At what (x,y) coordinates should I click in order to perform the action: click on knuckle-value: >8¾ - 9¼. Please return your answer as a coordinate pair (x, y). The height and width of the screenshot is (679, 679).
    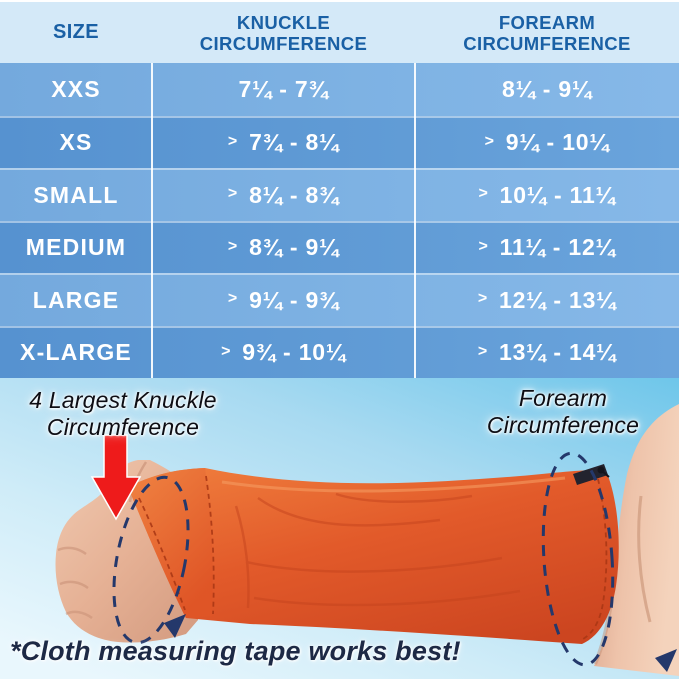
    Looking at the image, I should click on (283, 248).